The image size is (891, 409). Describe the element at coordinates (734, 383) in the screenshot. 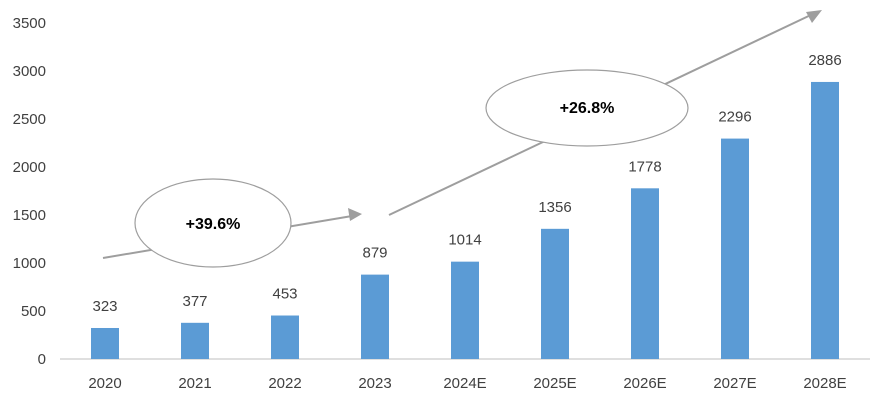

I see `x-tick-label: 2027E` at that location.